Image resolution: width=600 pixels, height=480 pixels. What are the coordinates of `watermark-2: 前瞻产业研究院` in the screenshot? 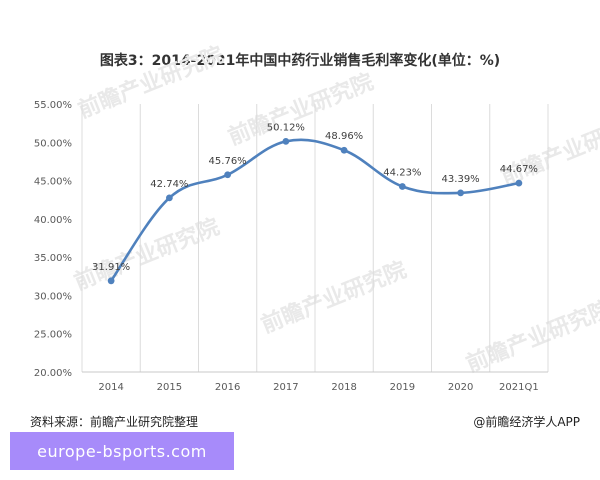 It's located at (549, 150).